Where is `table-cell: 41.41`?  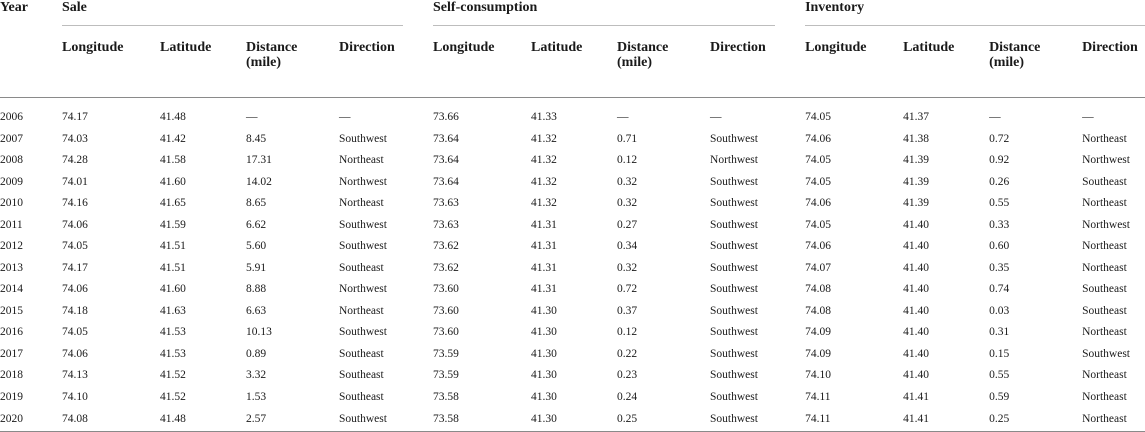 table-cell: 41.41 is located at coordinates (946, 419).